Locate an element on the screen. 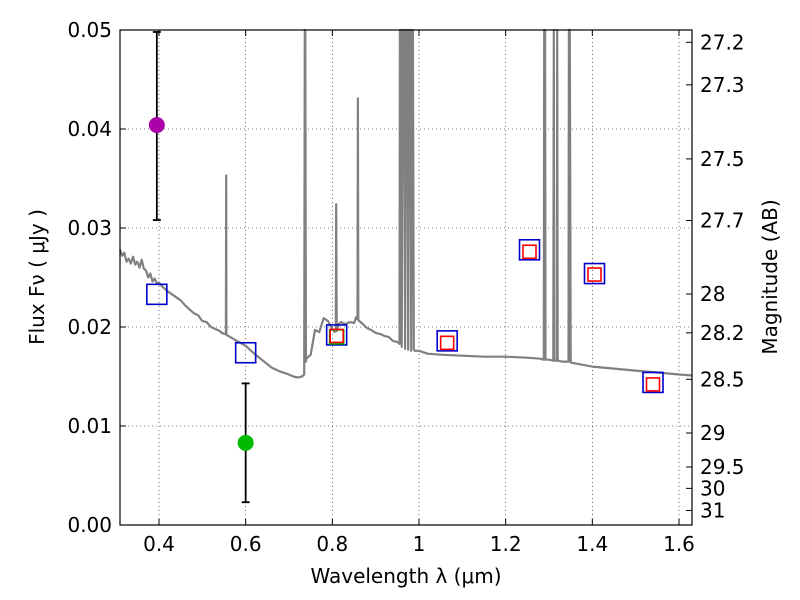  x-tick-label: 0.8 is located at coordinates (332, 544).